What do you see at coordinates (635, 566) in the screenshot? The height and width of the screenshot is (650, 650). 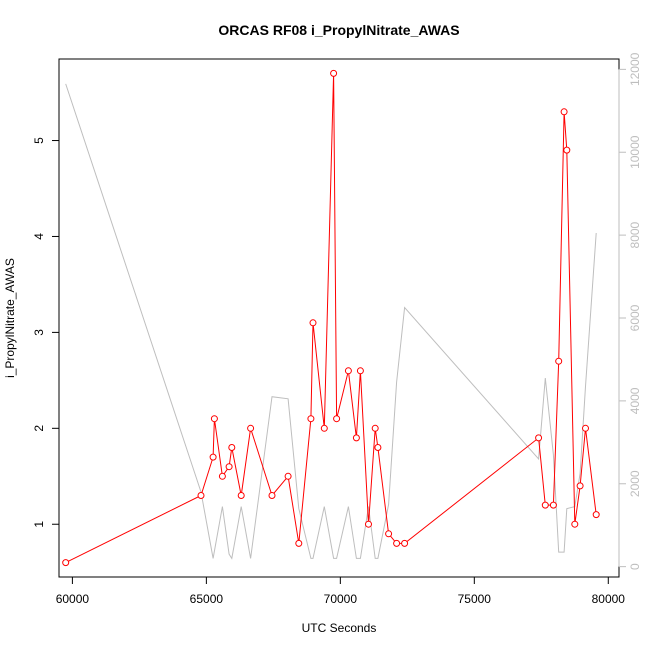 I see `y2-tick-label: 0` at bounding box center [635, 566].